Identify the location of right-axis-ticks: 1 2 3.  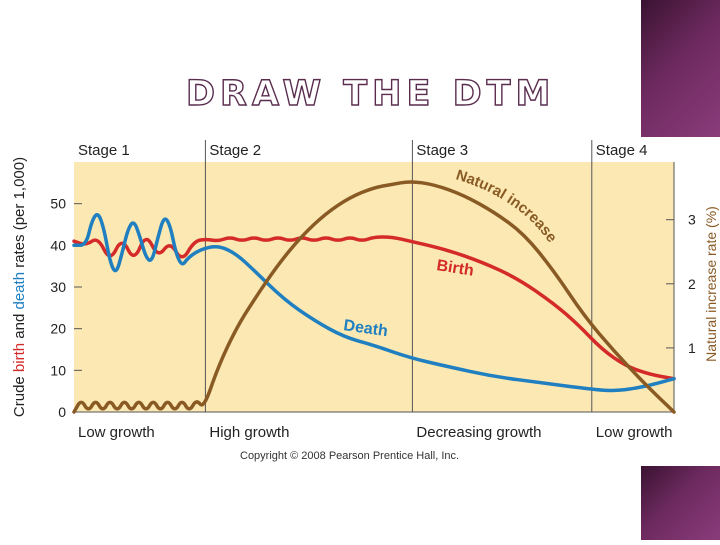
(681, 284).